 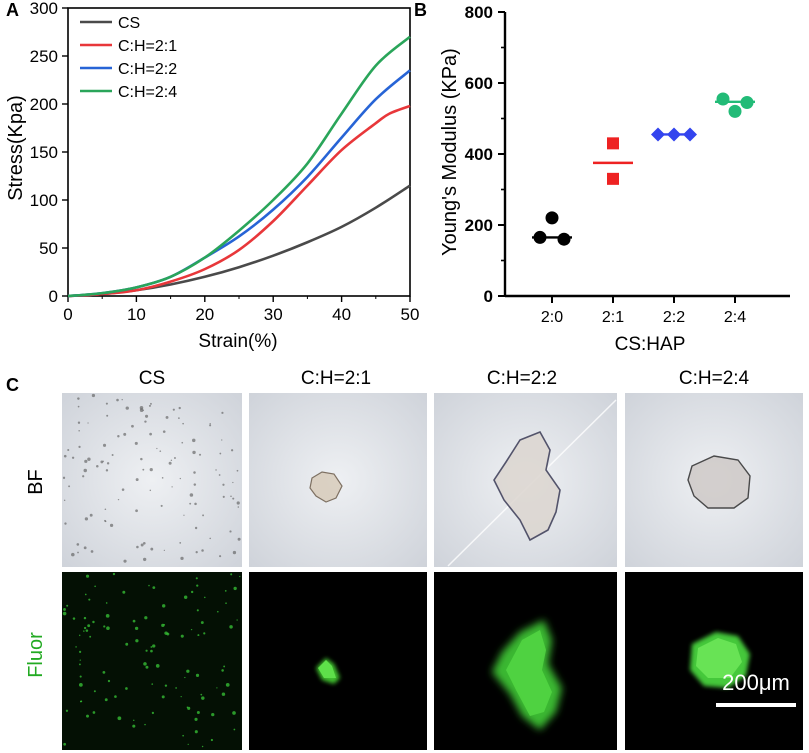 What do you see at coordinates (237, 341) in the screenshot?
I see `panel-a-x-axis-label: Strain(%)` at bounding box center [237, 341].